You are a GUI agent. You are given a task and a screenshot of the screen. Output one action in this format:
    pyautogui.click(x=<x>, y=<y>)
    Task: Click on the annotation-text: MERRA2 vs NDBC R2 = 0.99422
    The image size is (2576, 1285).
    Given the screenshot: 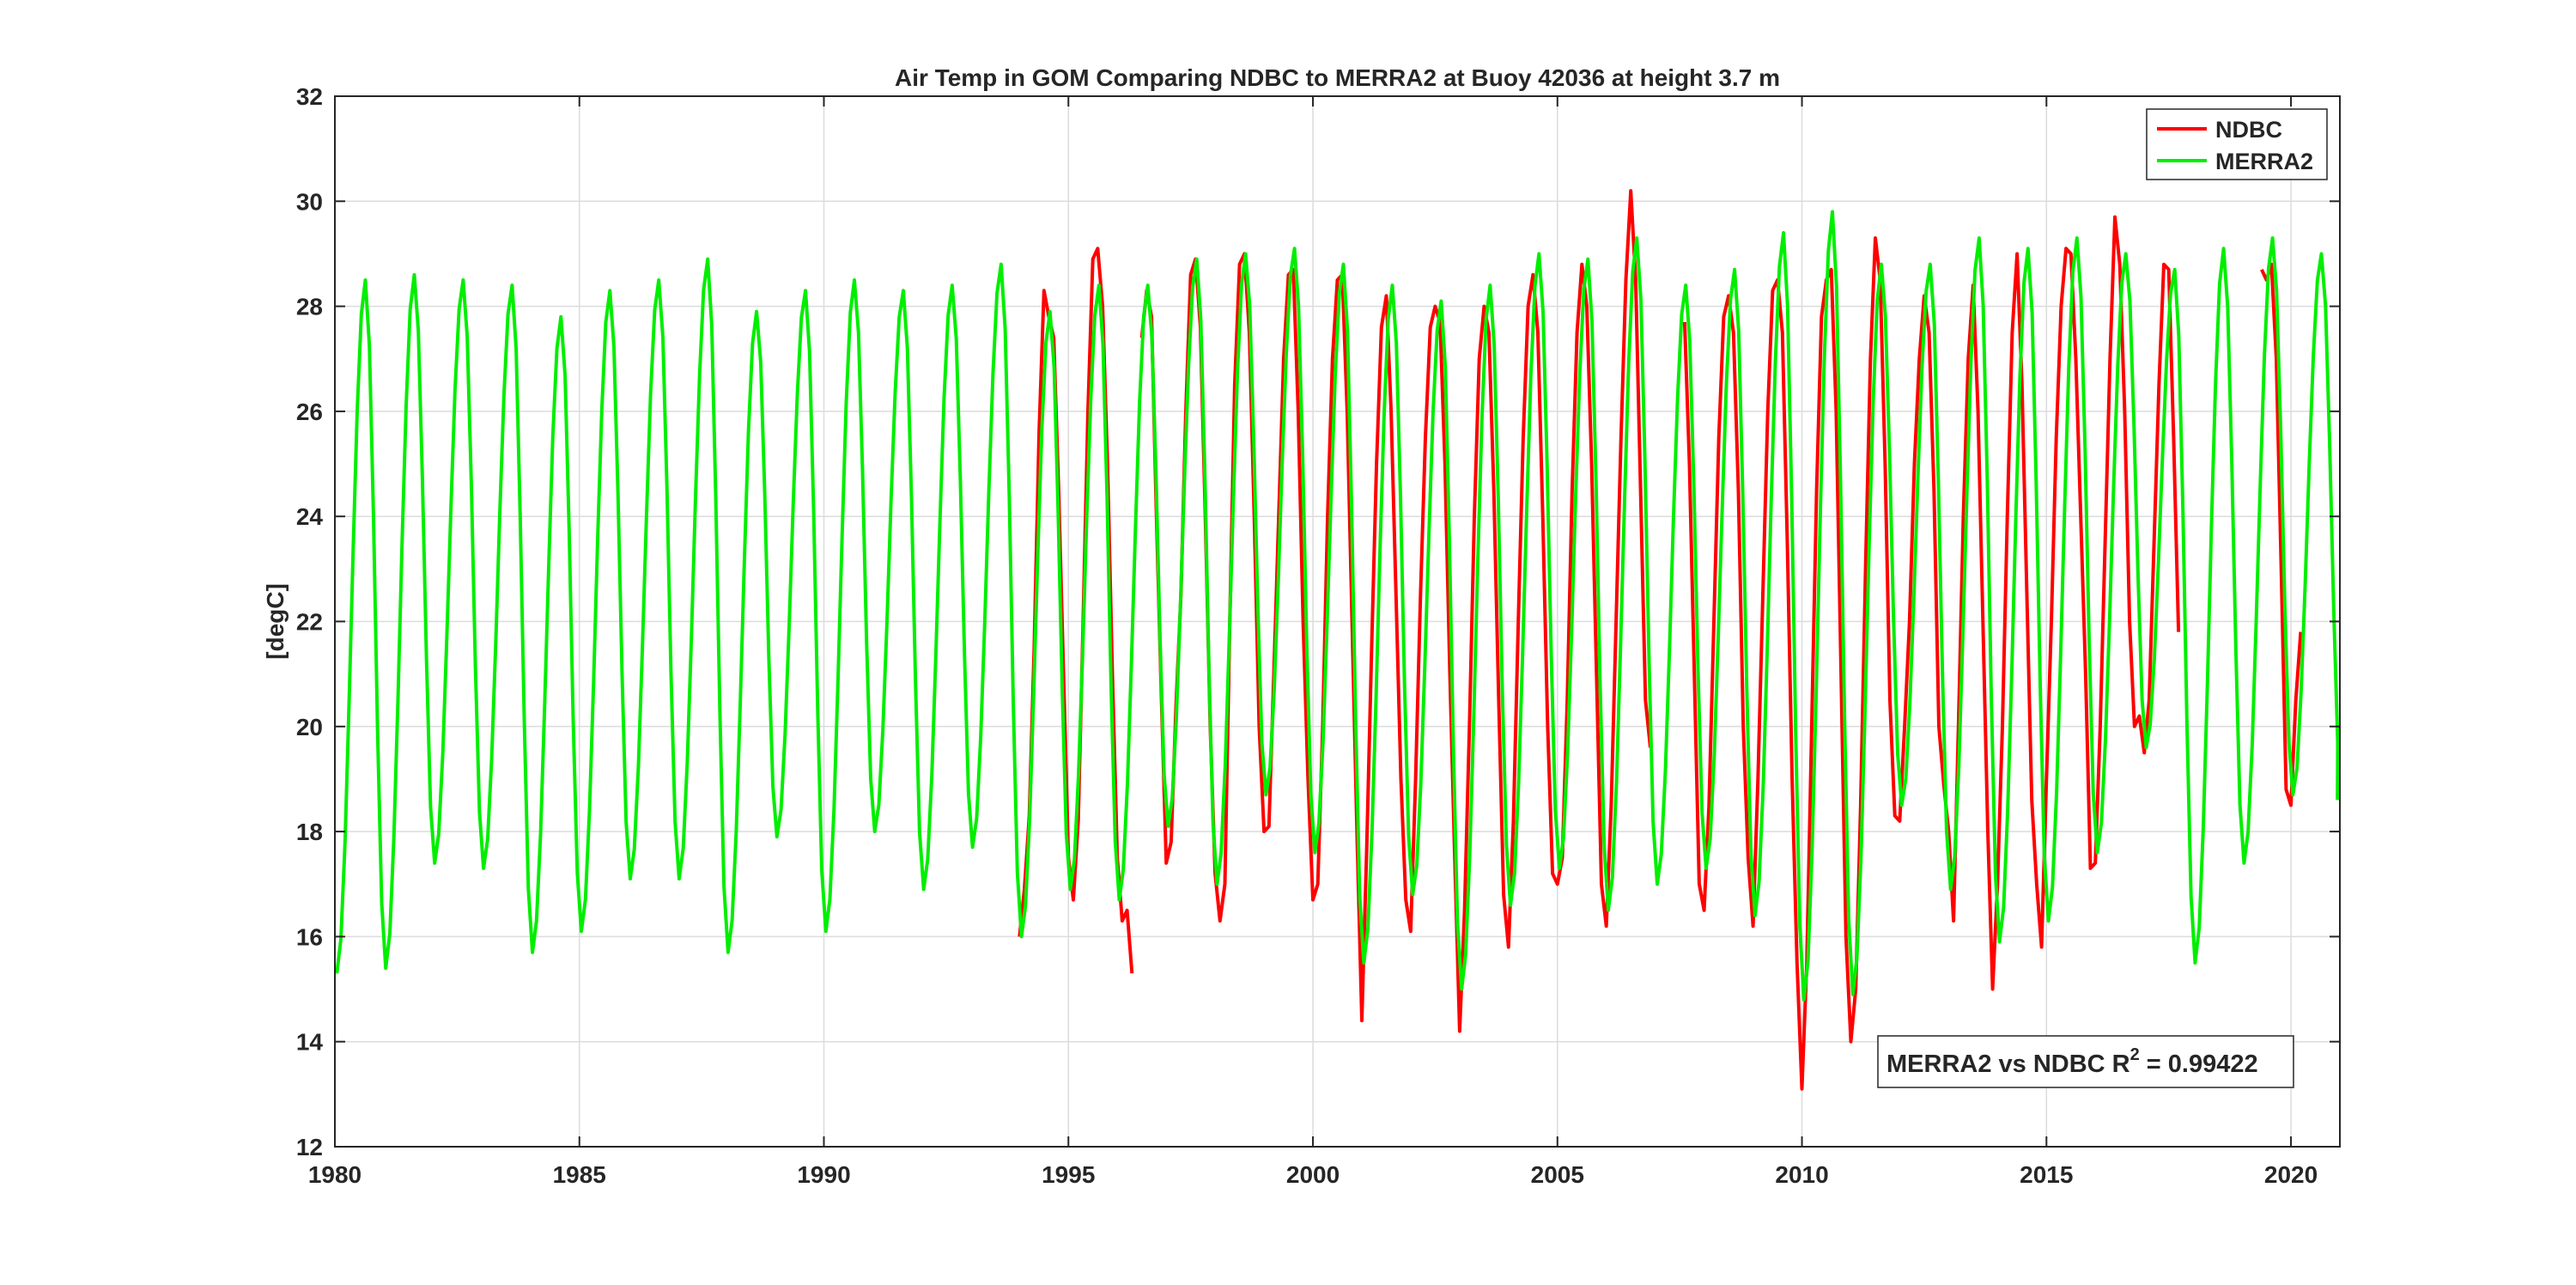 What is the action you would take?
    pyautogui.click(x=2072, y=1061)
    